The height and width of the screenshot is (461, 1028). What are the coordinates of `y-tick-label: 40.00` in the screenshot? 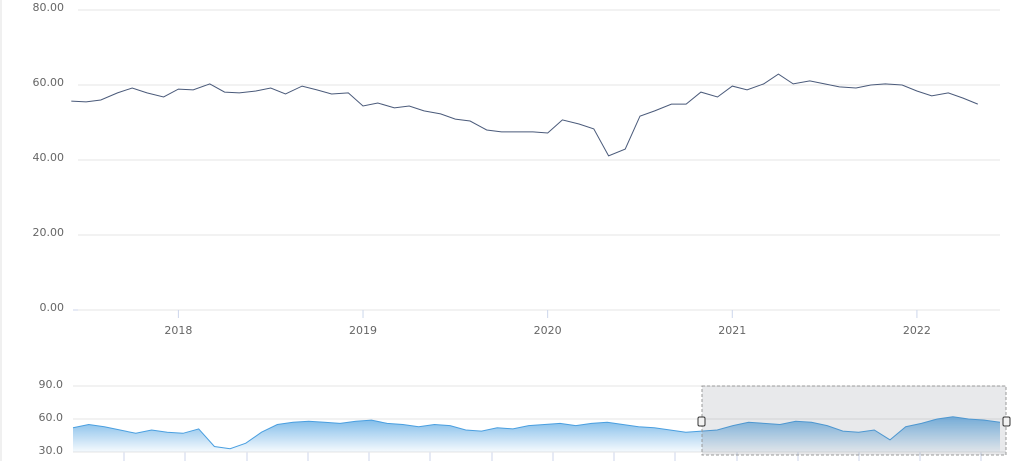 It's located at (49, 157).